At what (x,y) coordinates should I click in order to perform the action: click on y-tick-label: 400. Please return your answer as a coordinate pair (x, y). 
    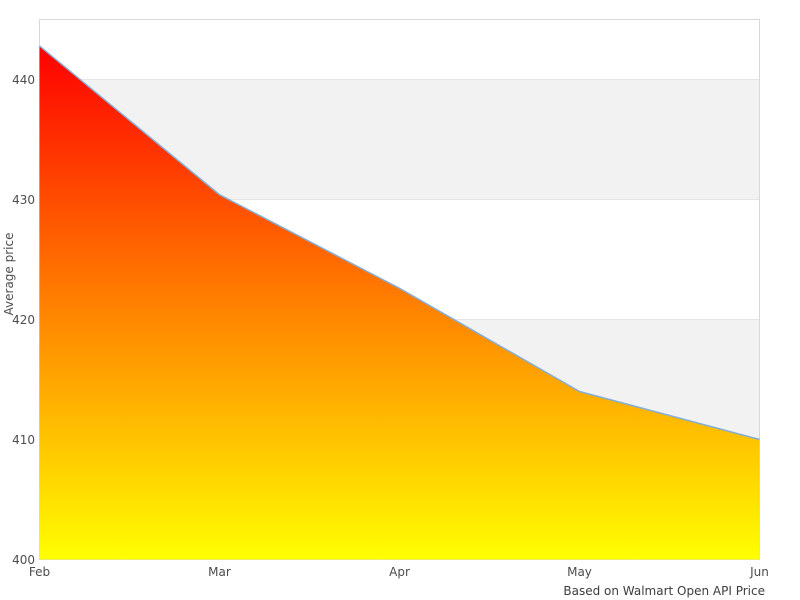
    Looking at the image, I should click on (23, 559).